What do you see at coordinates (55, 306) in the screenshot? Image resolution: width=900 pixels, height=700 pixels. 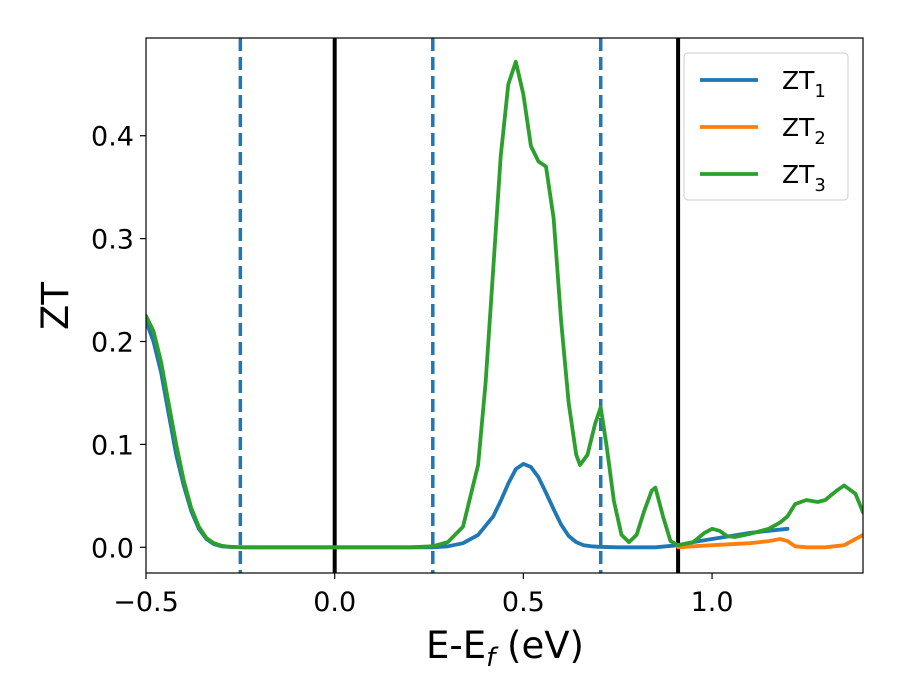 I see `y-axis-title: ZT` at bounding box center [55, 306].